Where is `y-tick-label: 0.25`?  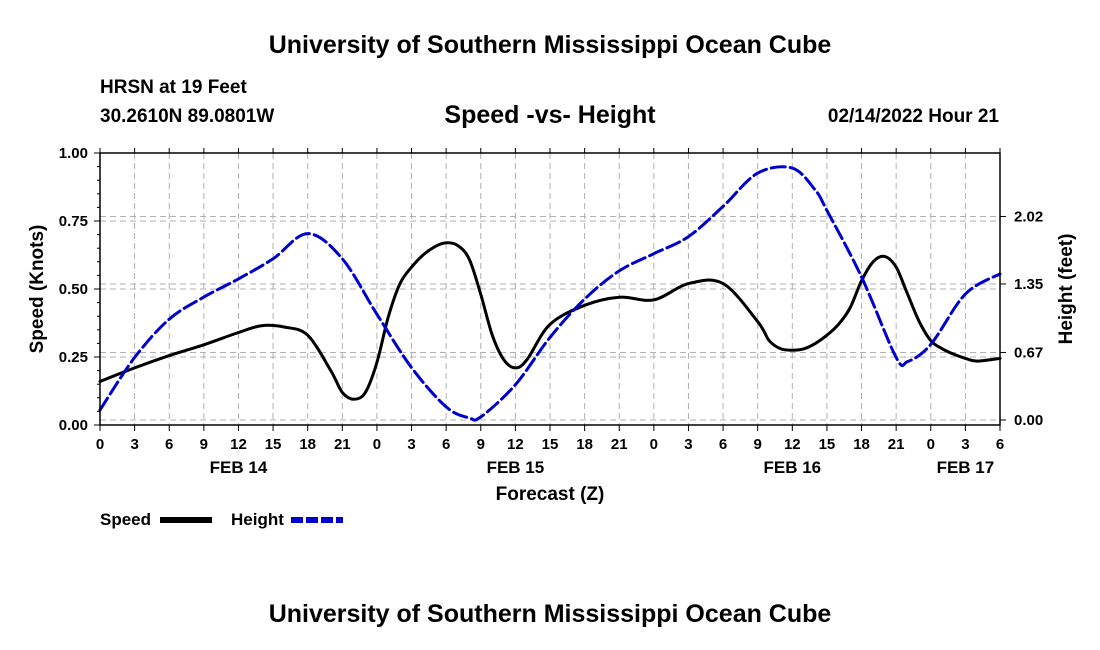
y-tick-label: 0.25 is located at coordinates (73, 357).